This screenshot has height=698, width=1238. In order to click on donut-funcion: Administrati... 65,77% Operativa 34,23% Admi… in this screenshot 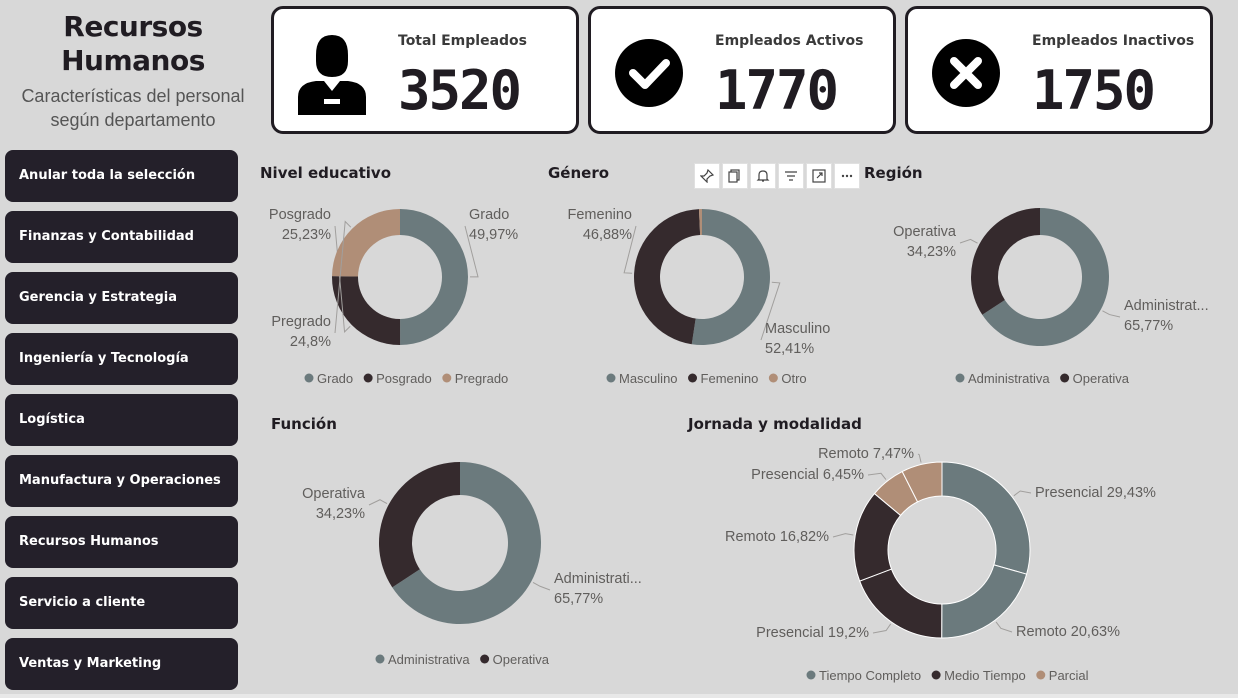, I will do `click(472, 564)`.